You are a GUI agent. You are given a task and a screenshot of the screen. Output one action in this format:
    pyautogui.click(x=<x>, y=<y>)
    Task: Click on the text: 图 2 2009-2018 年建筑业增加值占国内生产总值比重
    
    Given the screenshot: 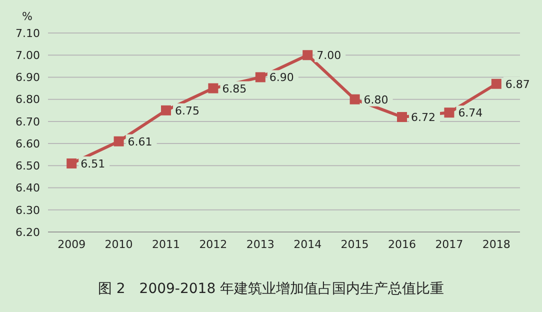 What is the action you would take?
    pyautogui.click(x=271, y=289)
    